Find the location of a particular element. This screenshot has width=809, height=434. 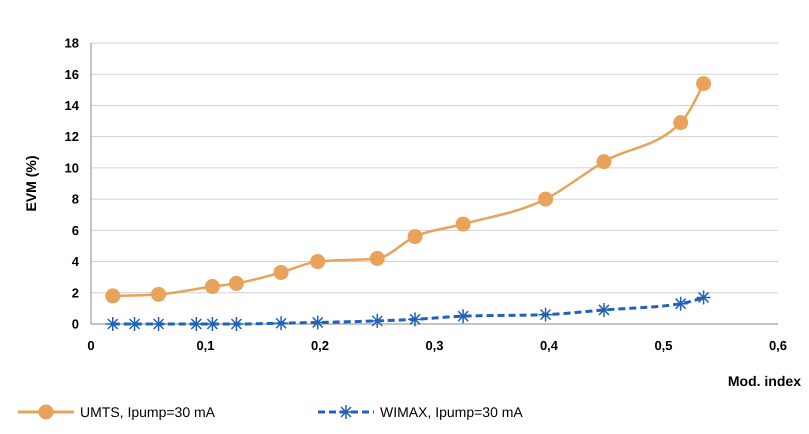

y-tick-label: 4 is located at coordinates (76, 262).